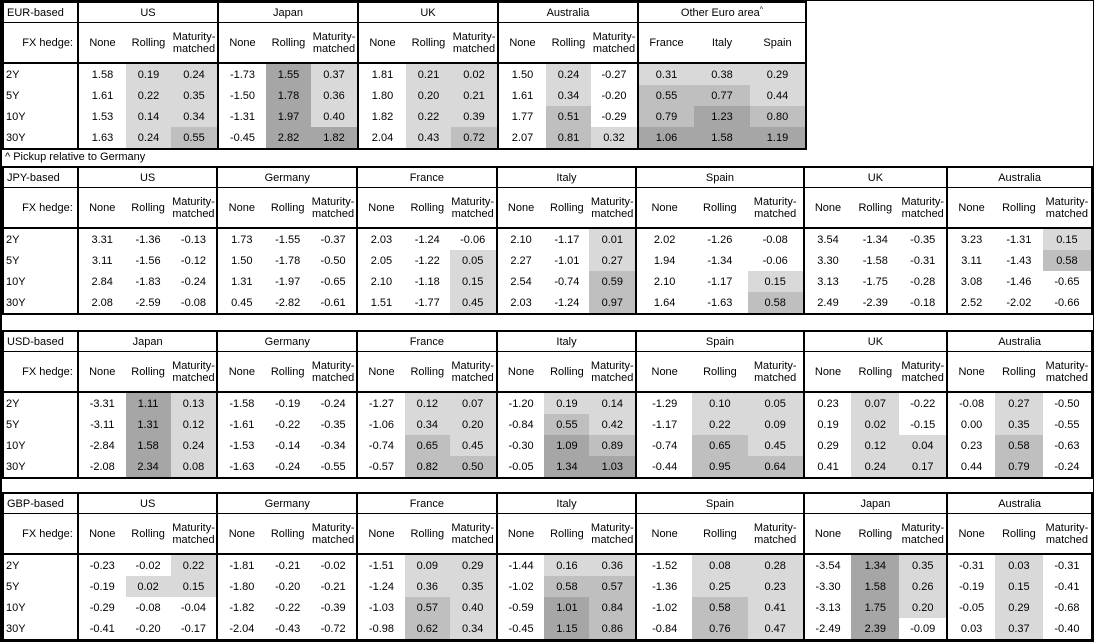 The image size is (1094, 642). Describe the element at coordinates (778, 95) in the screenshot. I see `value-cell: 0.44` at that location.